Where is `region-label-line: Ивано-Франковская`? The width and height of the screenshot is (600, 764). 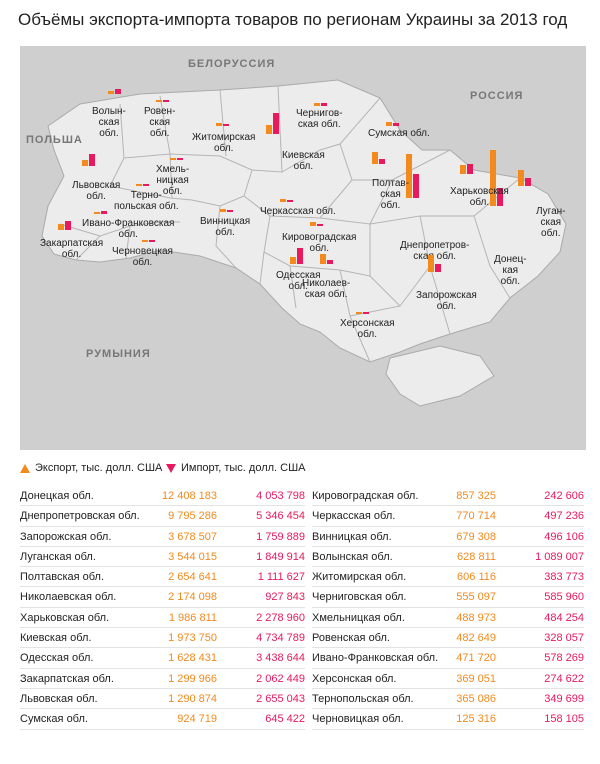
region-label-line: Ивано-Франковская is located at coordinates (128, 223).